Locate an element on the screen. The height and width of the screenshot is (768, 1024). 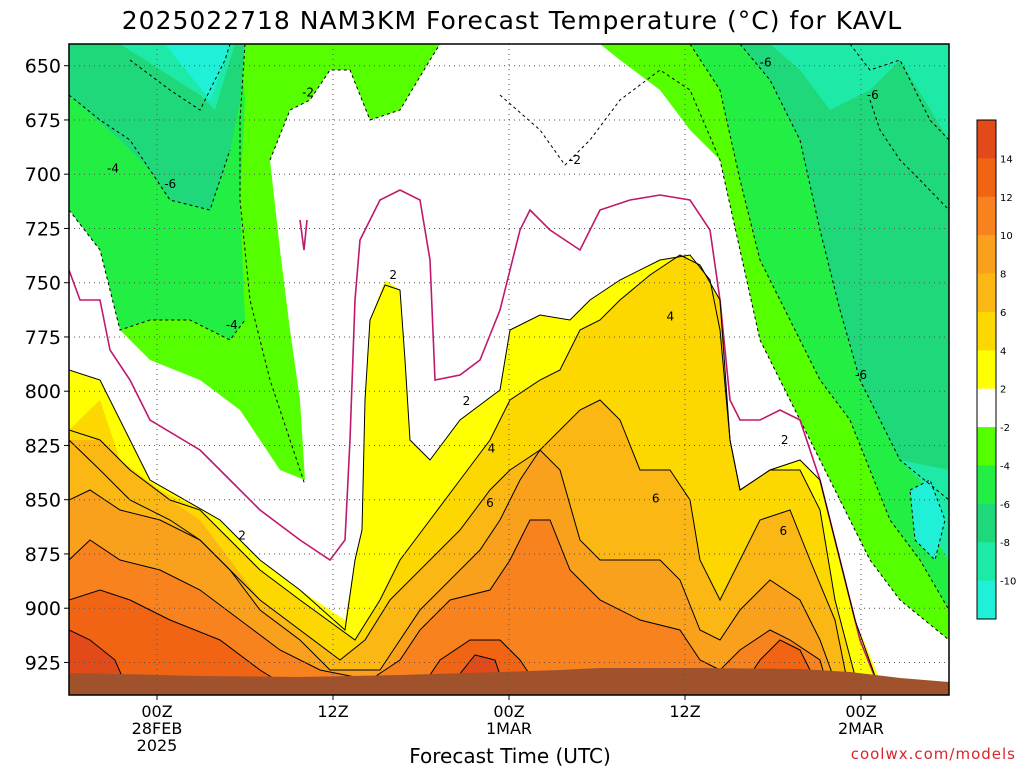
colorbar: 14 12 10 8 6 4 2 -2 -4 -6 -8 -10 is located at coordinates (996, 369).